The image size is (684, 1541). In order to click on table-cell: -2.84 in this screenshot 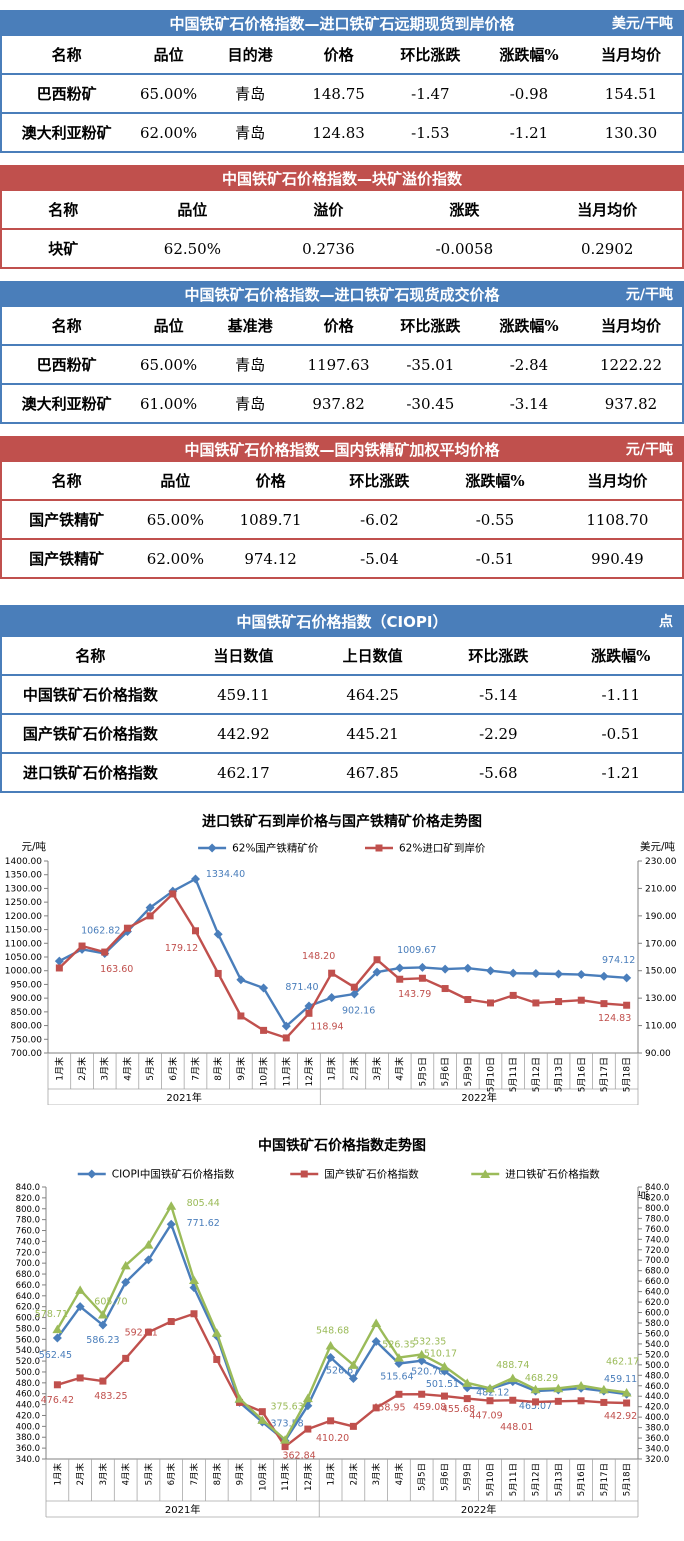, I will do `click(529, 364)`.